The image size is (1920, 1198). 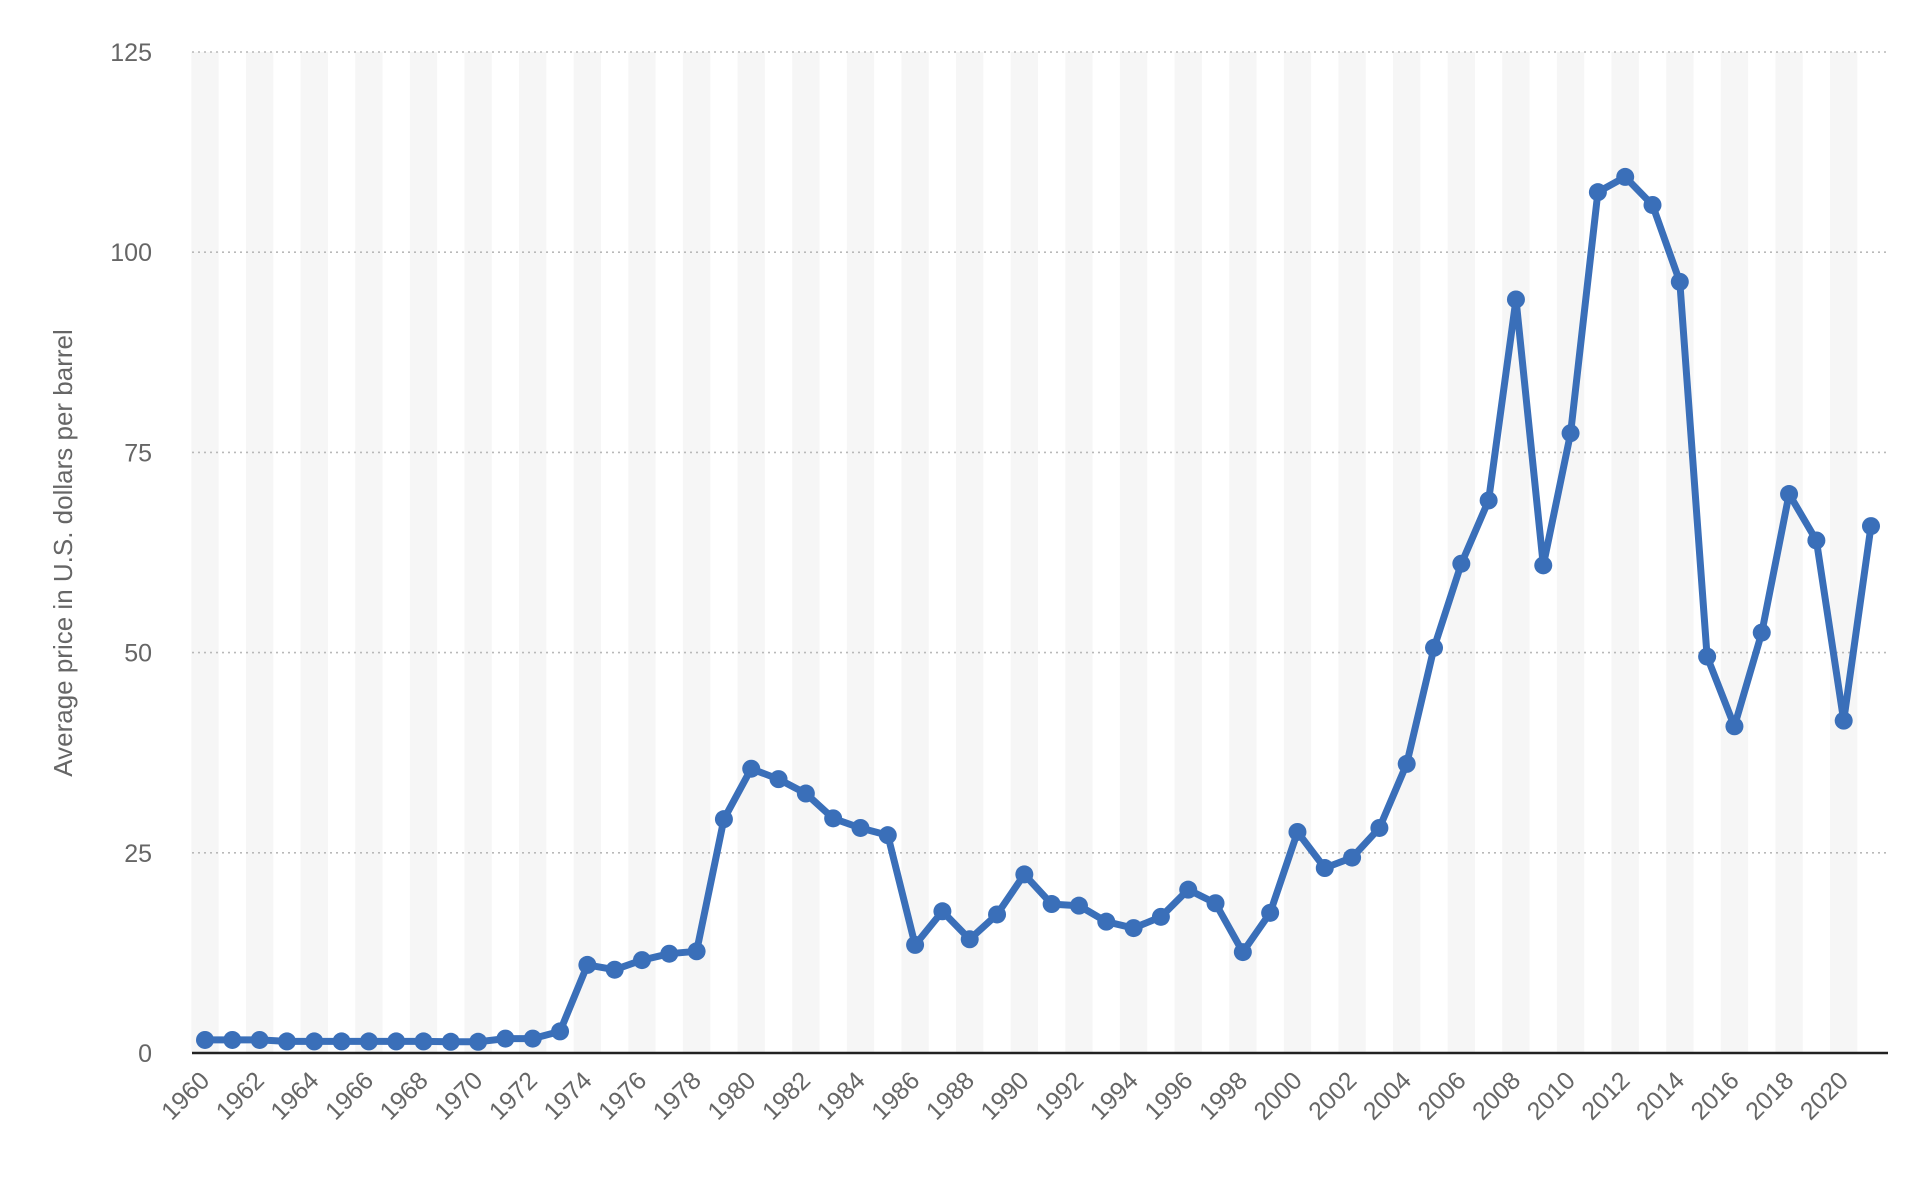 What do you see at coordinates (138, 453) in the screenshot?
I see `y-tick-label: 75` at bounding box center [138, 453].